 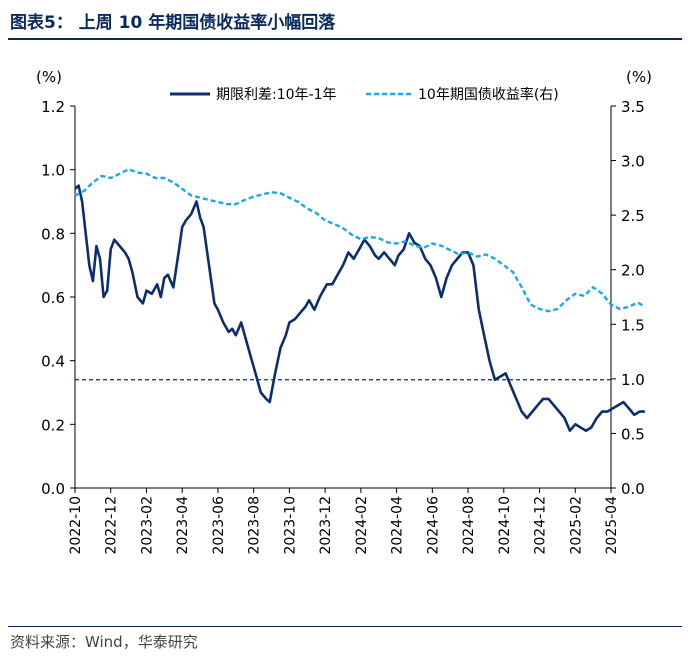 I want to click on left-tick-label: 0.4, so click(x=53, y=362).